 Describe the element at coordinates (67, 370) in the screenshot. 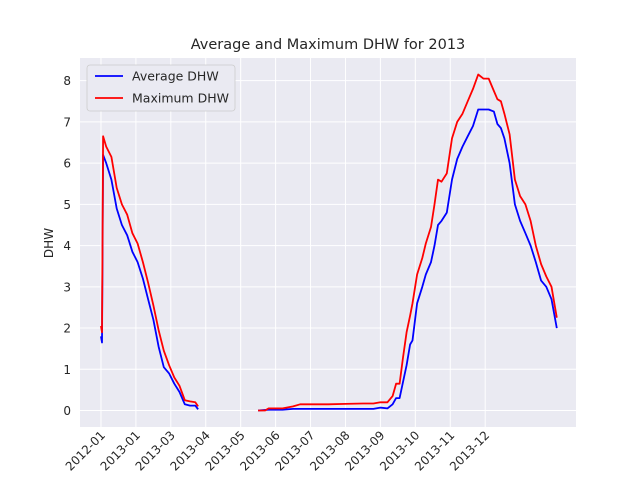

I see `y-tick-label: 1` at that location.